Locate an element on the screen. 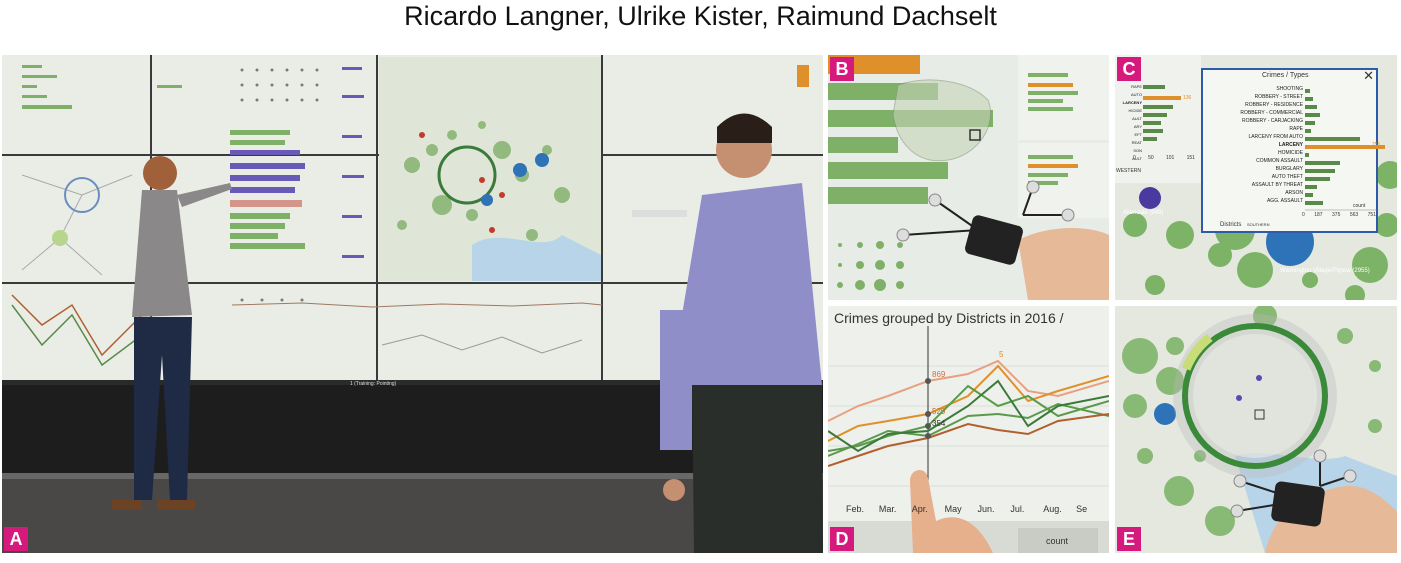 The height and width of the screenshot is (563, 1401). crime-type-label: RAPE is located at coordinates (1296, 129).